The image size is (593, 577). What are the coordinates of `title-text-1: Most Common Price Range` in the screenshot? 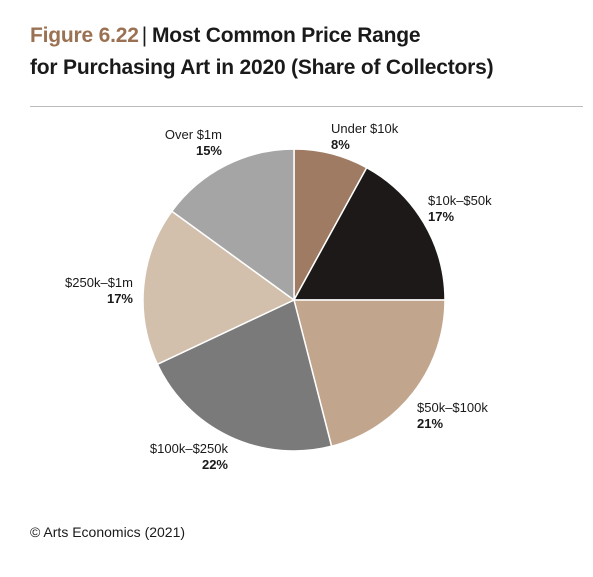 It's located at (286, 35).